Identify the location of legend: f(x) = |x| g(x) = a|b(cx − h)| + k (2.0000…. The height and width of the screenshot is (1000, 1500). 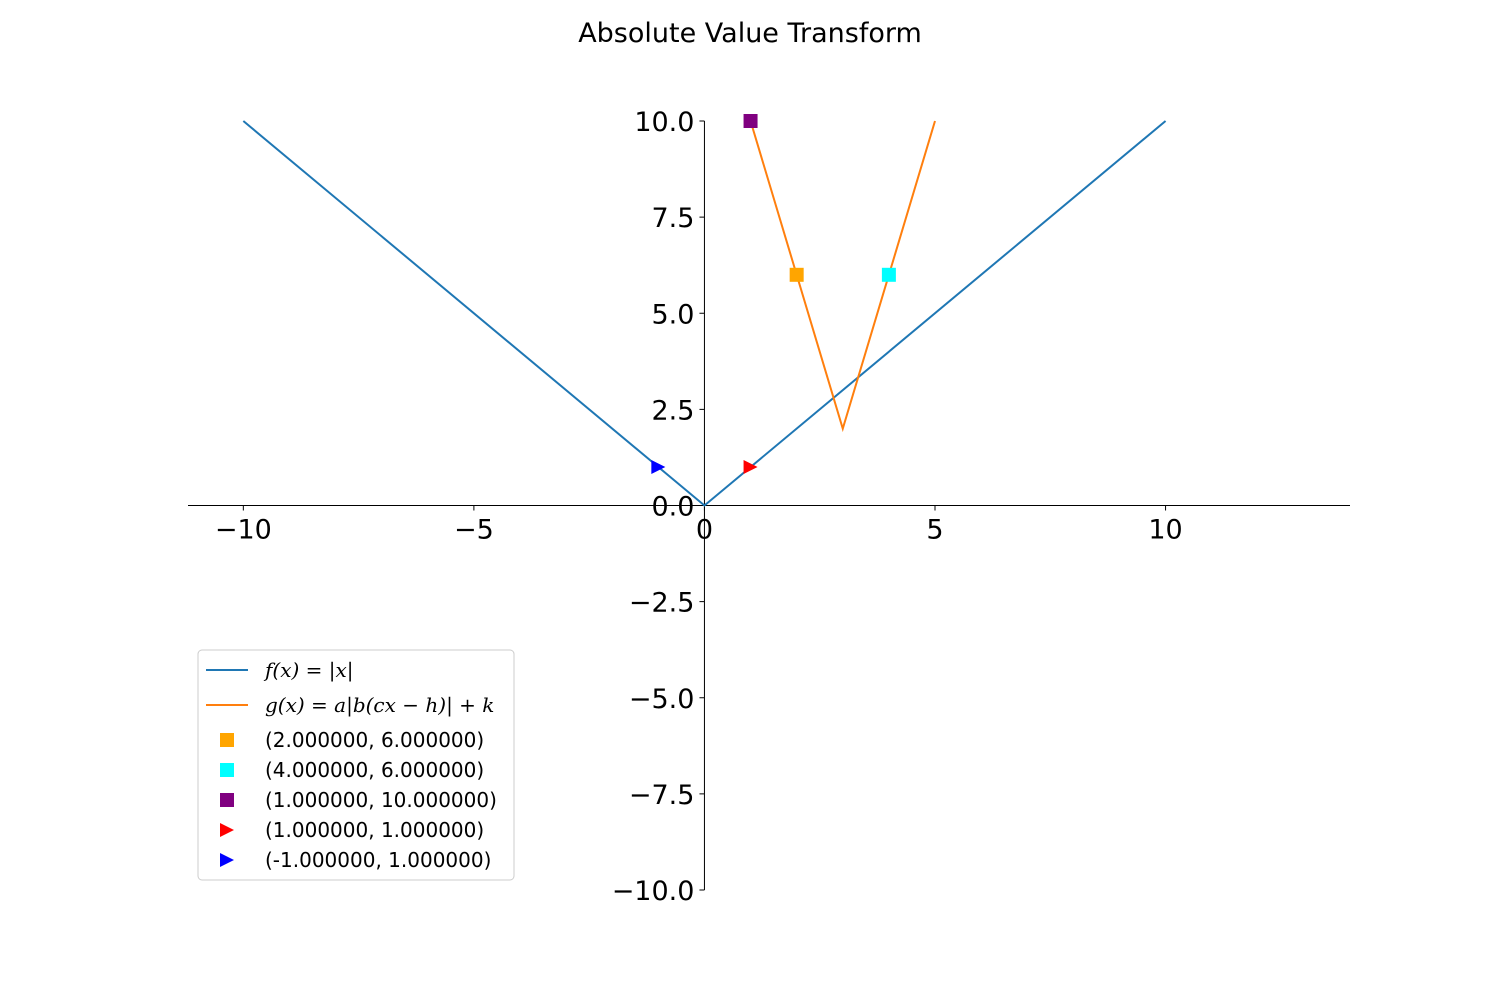
(356, 765).